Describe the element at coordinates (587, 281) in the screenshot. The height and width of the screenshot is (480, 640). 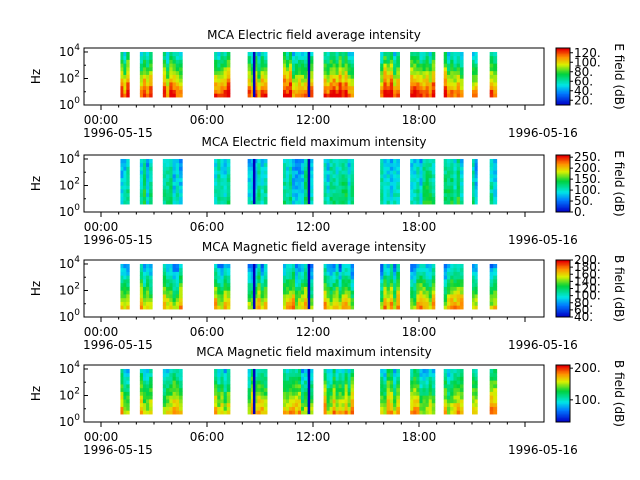
I see `colorbar-tick-label: 140.` at that location.